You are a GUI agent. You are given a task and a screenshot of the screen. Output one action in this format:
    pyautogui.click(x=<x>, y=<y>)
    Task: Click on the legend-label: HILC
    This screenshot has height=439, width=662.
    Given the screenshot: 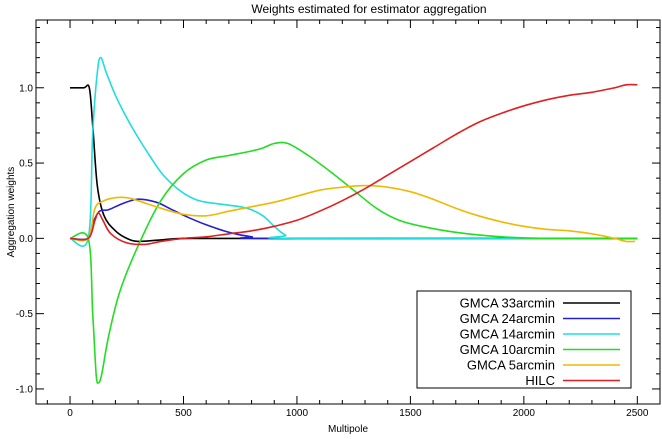 What is the action you would take?
    pyautogui.click(x=540, y=380)
    